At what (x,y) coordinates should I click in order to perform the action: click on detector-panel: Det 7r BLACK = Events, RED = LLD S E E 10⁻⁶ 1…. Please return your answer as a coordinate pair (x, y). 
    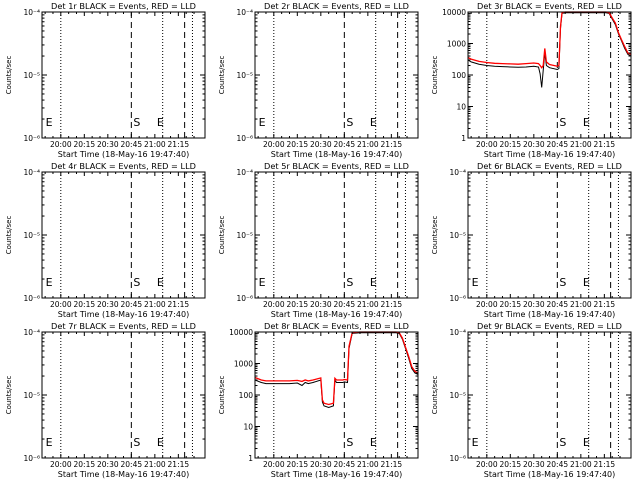
    Looking at the image, I should click on (106, 400).